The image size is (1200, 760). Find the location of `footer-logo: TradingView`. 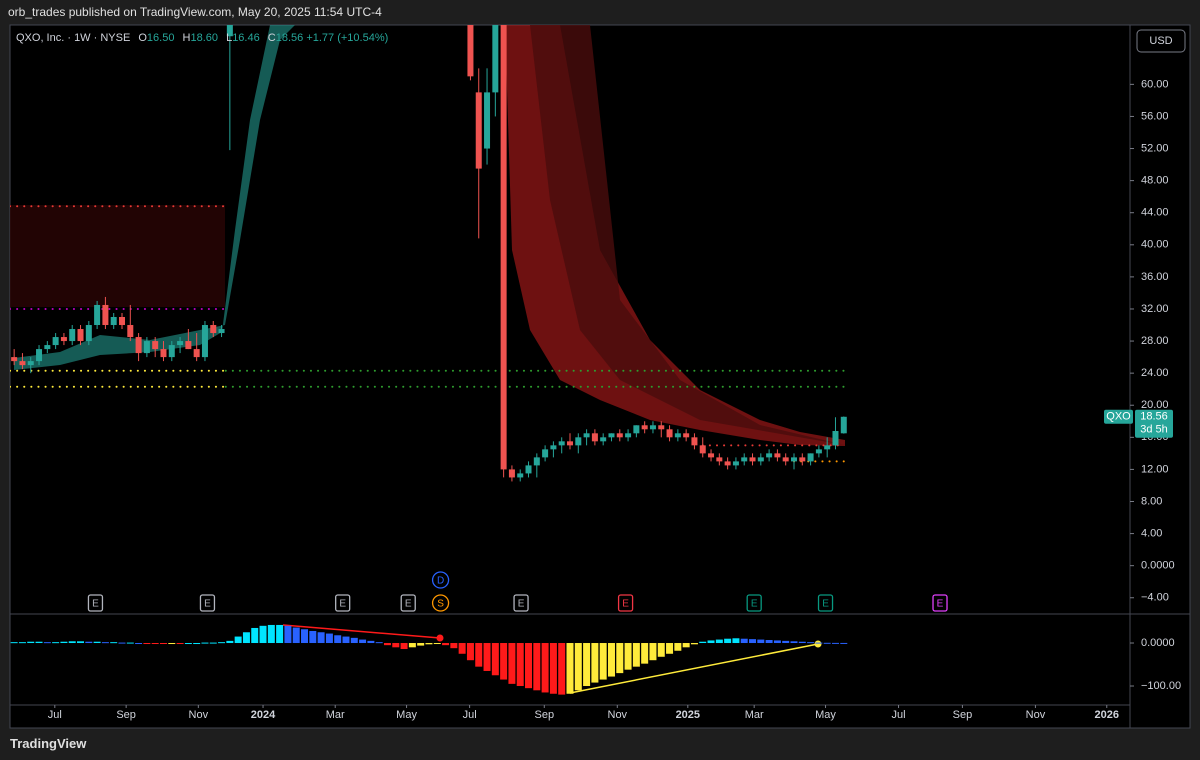

footer-logo: TradingView is located at coordinates (48, 743).